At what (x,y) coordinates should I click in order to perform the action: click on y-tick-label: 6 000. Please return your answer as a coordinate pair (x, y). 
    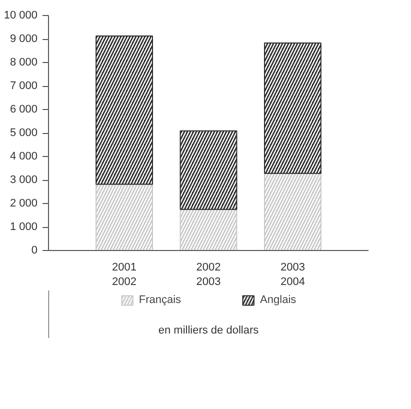
    Looking at the image, I should click on (24, 110).